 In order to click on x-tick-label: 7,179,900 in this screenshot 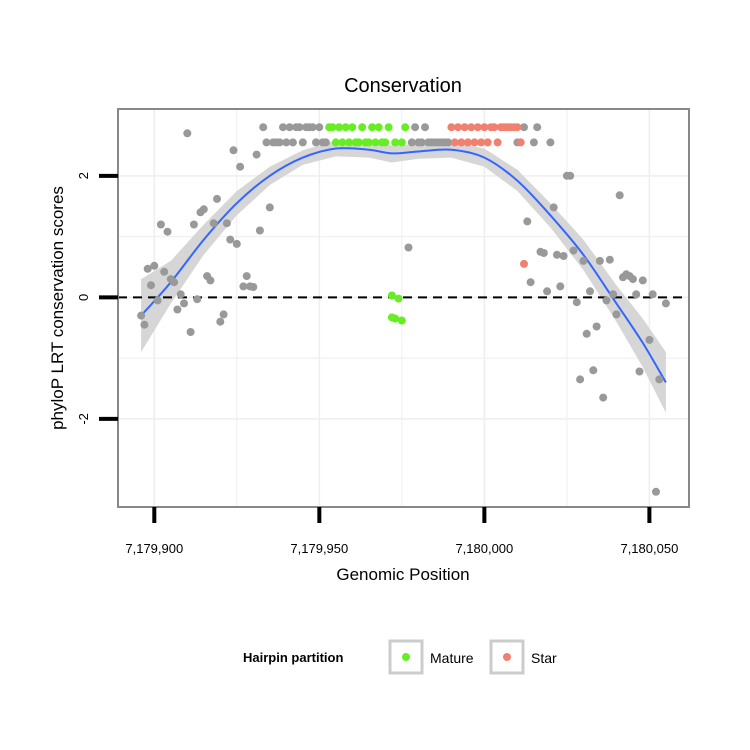, I will do `click(154, 548)`.